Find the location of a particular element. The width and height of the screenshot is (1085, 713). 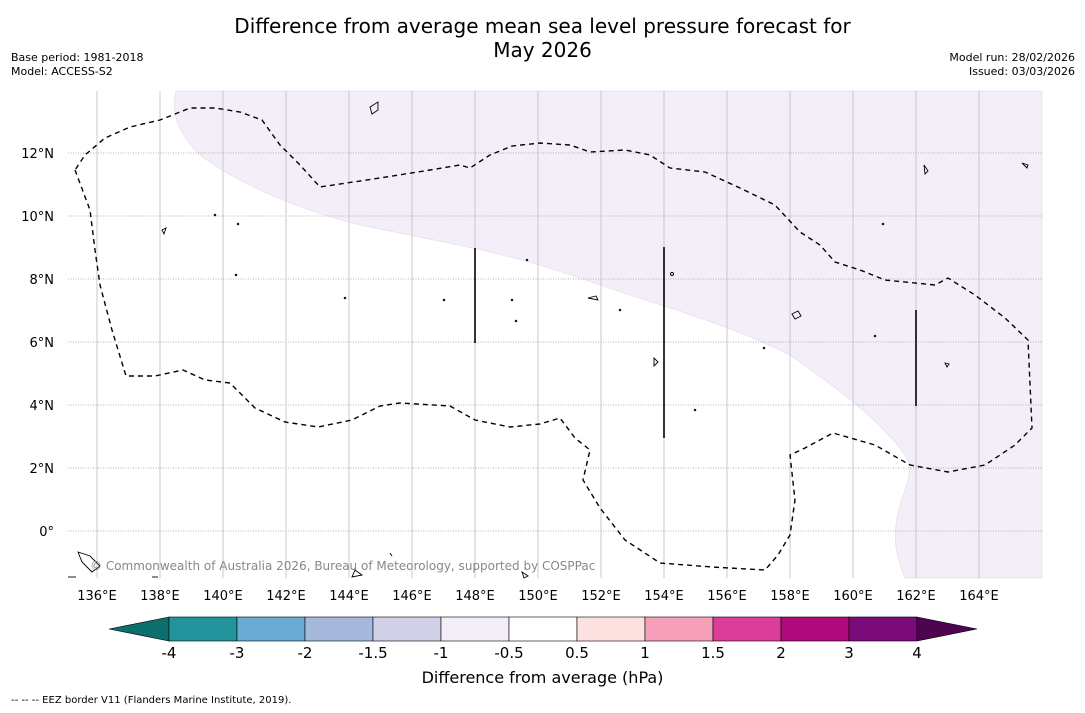

lon-label: 156°E is located at coordinates (727, 596).